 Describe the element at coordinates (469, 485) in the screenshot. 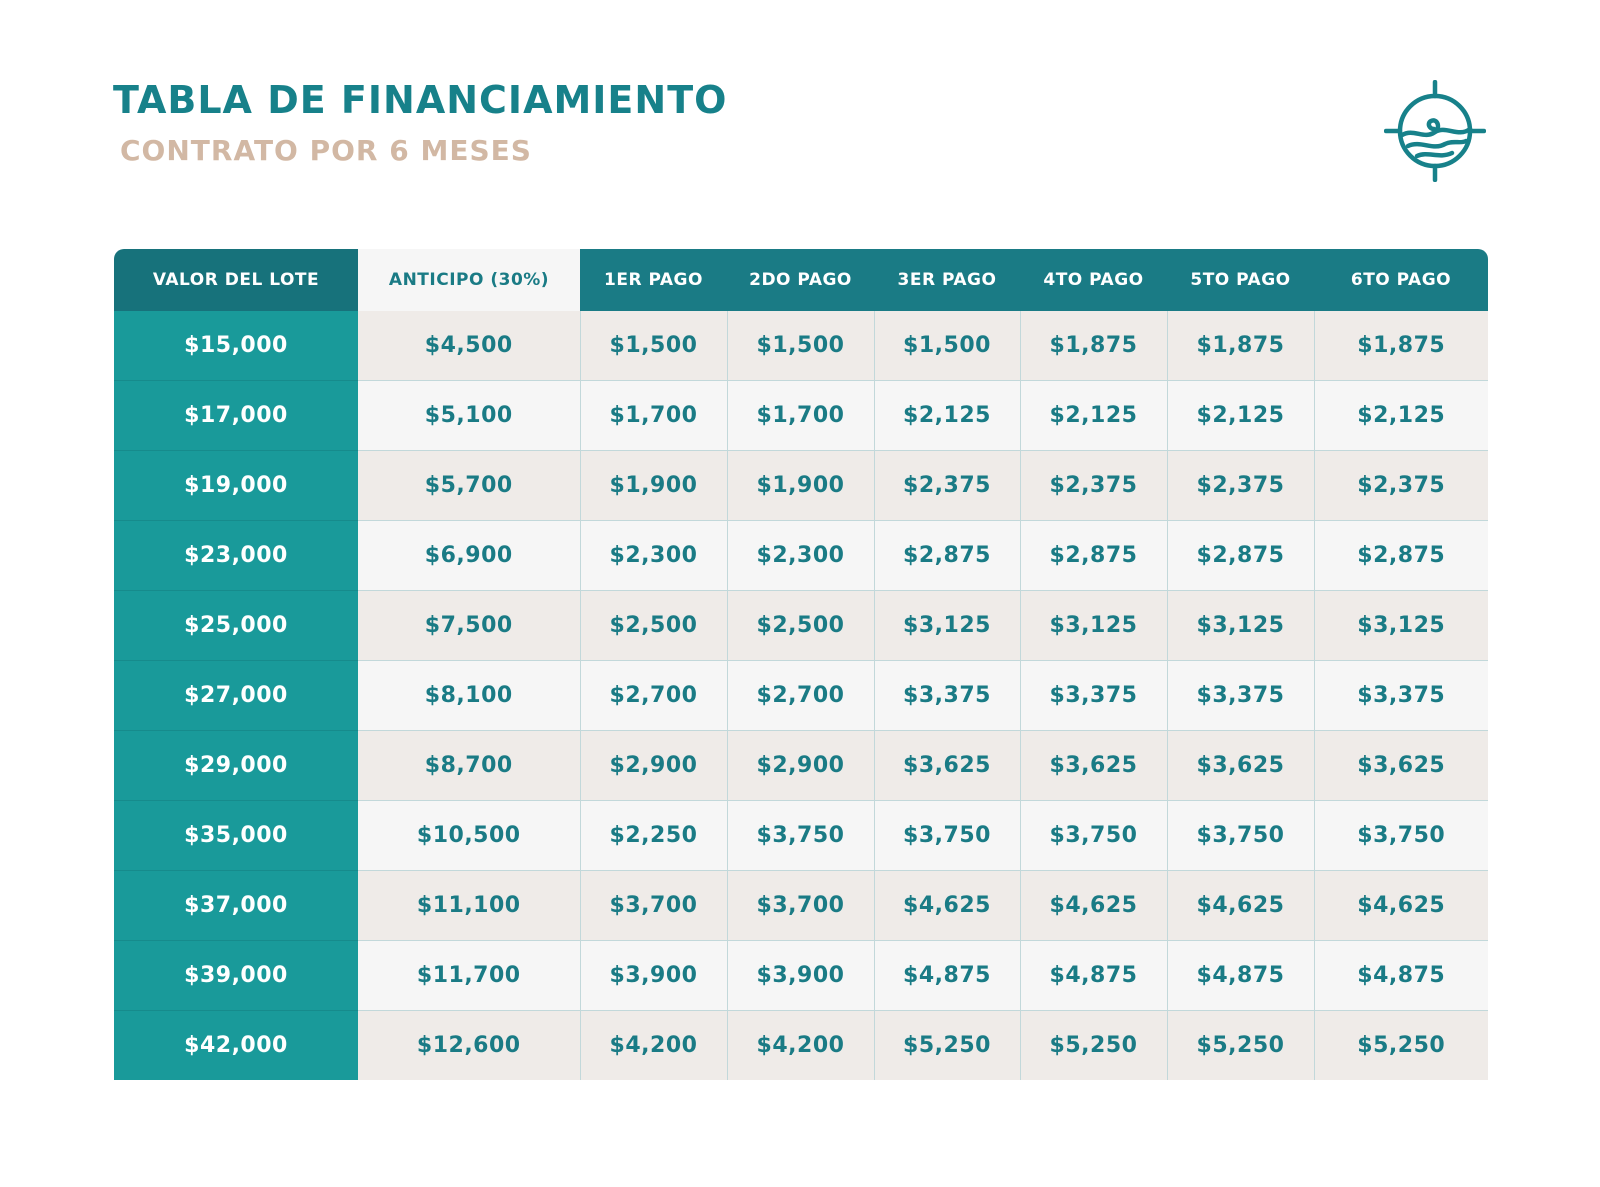

I see `anticipo-cell: $5,700` at that location.